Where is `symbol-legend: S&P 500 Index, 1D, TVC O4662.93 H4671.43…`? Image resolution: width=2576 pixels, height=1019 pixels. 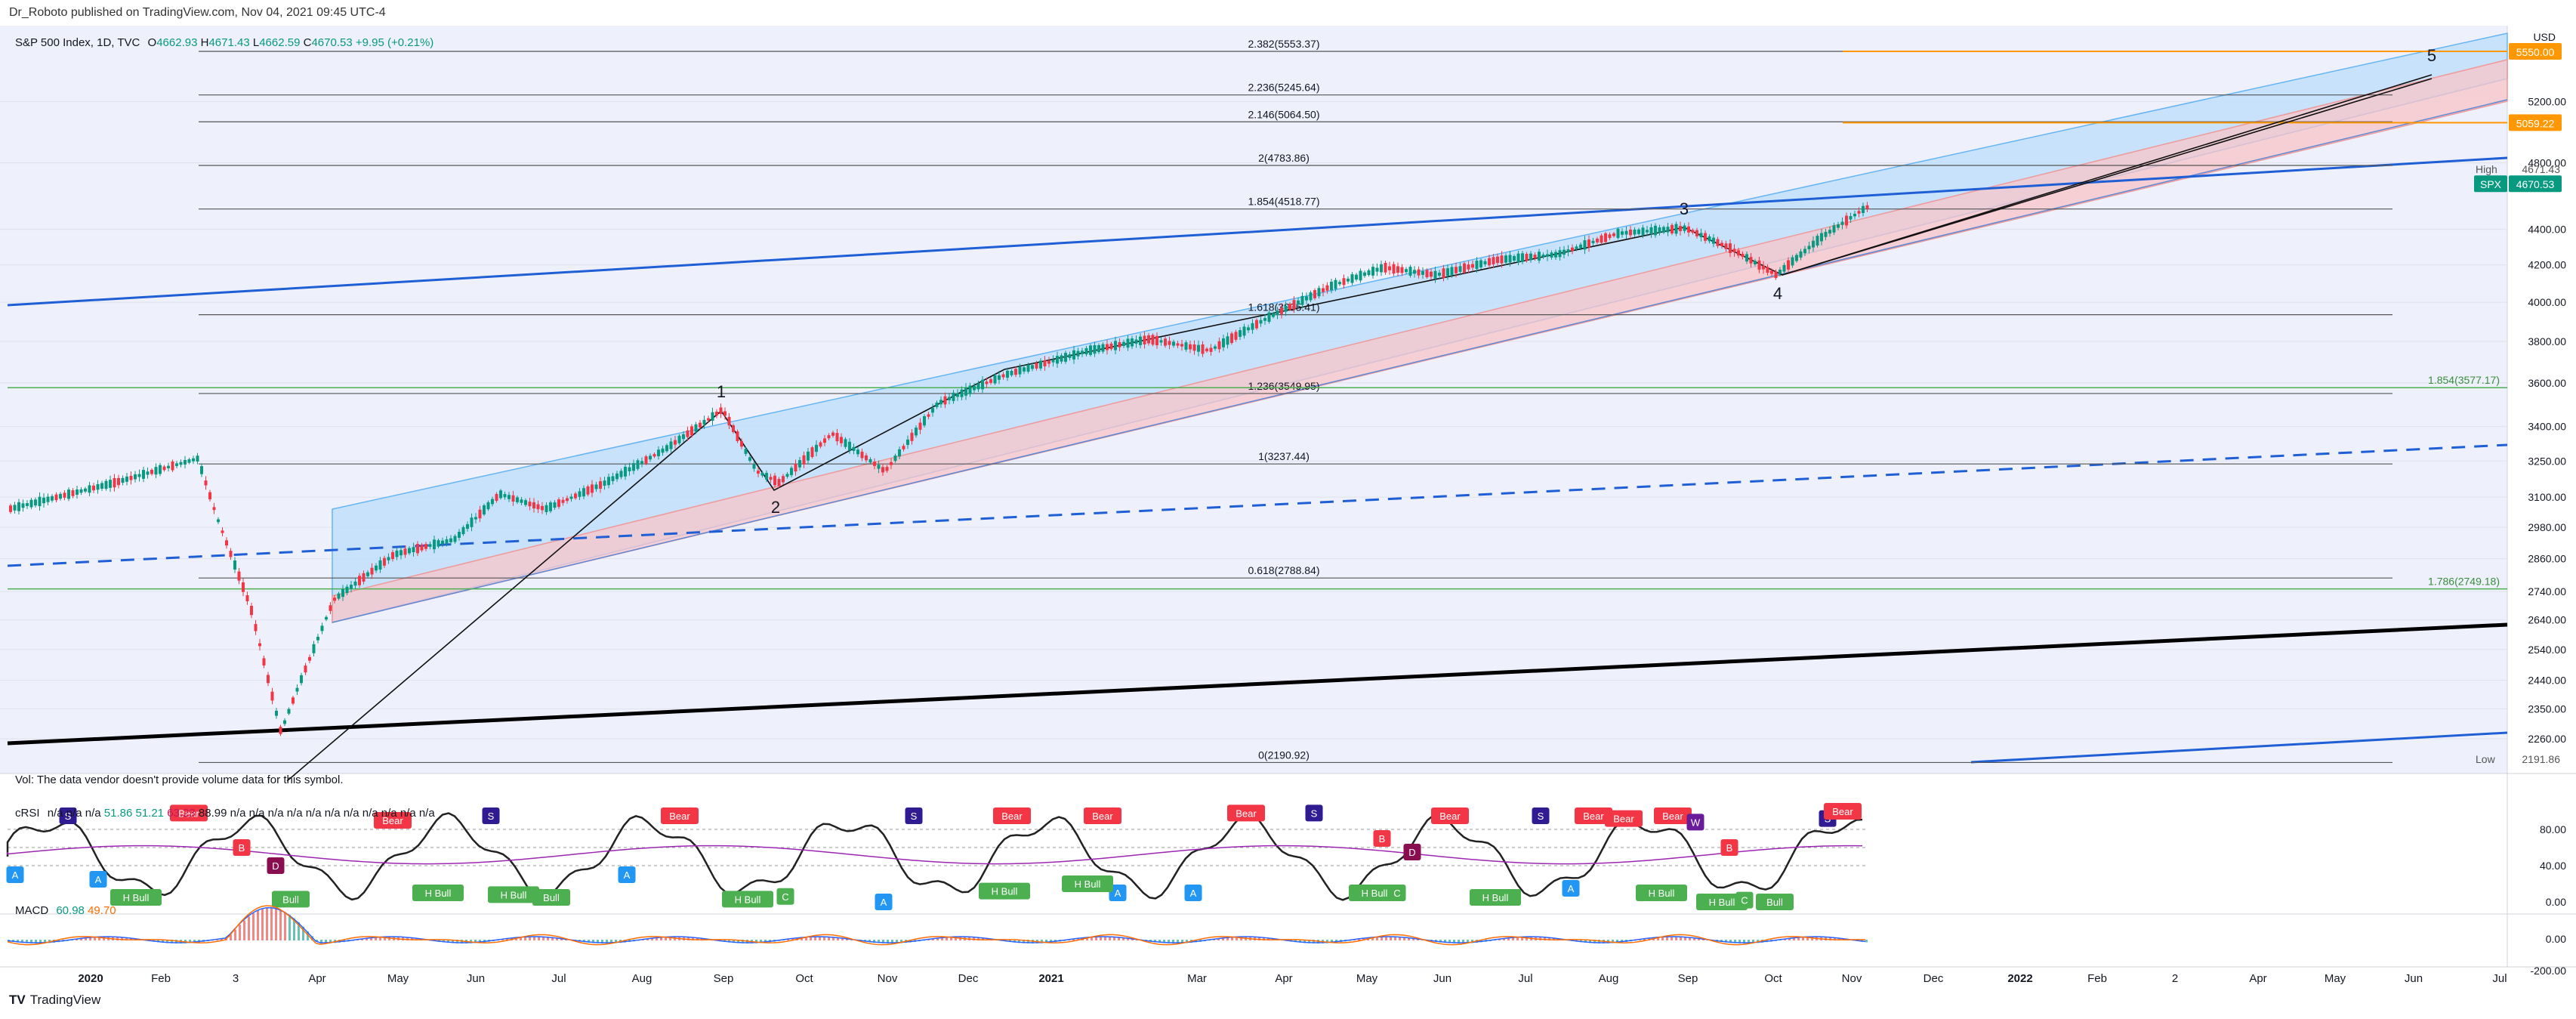
symbol-legend: S&P 500 Index, 1D, TVC O4662.93 H4671.43… is located at coordinates (224, 42).